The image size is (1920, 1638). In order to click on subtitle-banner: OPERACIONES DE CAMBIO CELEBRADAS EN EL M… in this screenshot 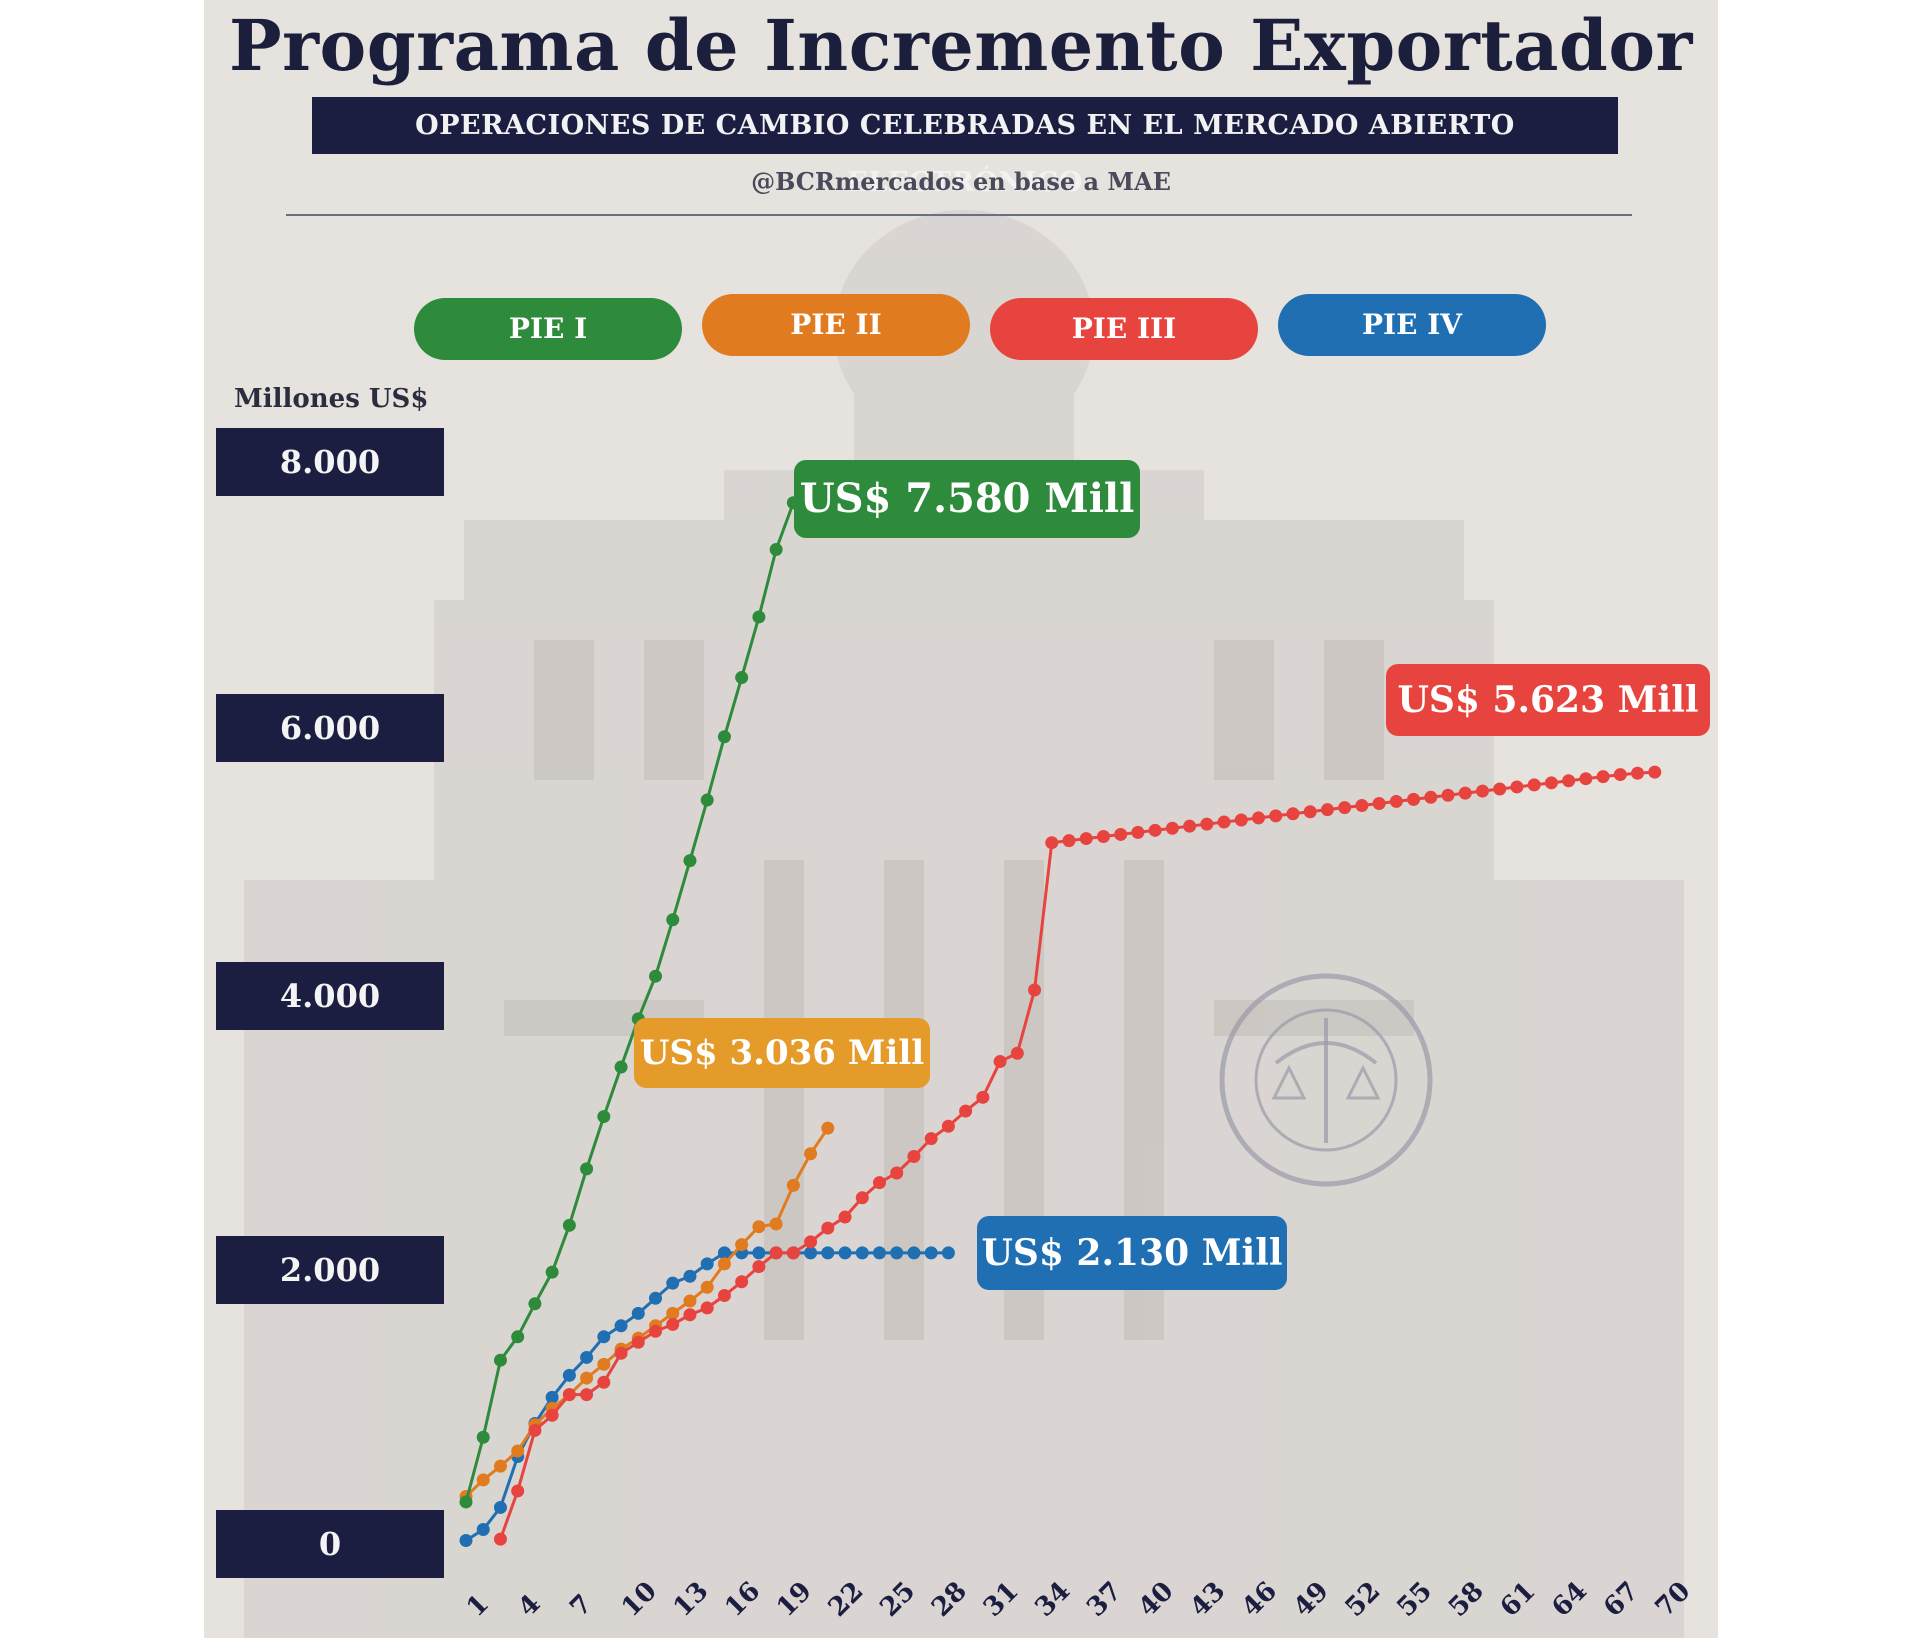, I will do `click(965, 147)`.